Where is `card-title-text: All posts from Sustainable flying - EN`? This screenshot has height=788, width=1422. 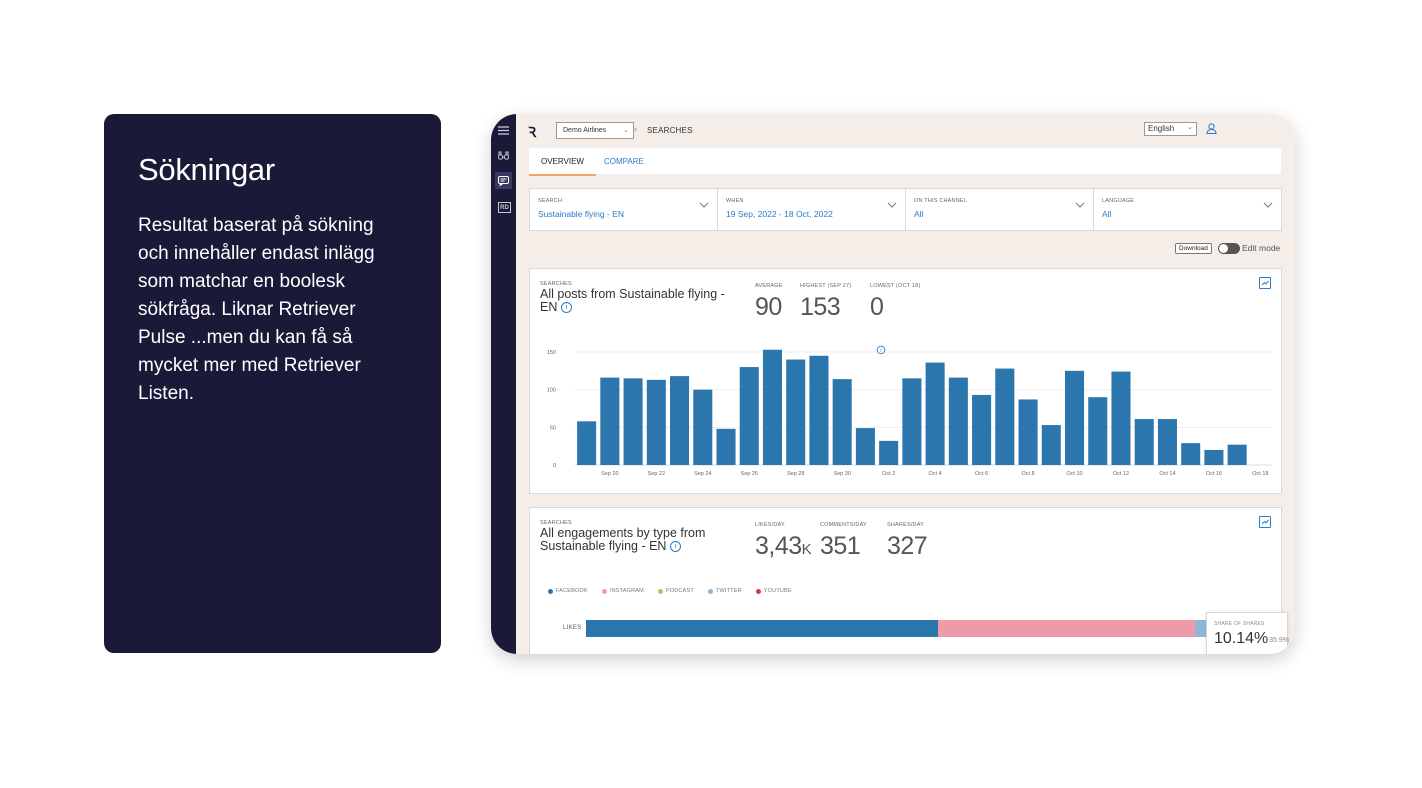 card-title-text: All posts from Sustainable flying - EN is located at coordinates (632, 300).